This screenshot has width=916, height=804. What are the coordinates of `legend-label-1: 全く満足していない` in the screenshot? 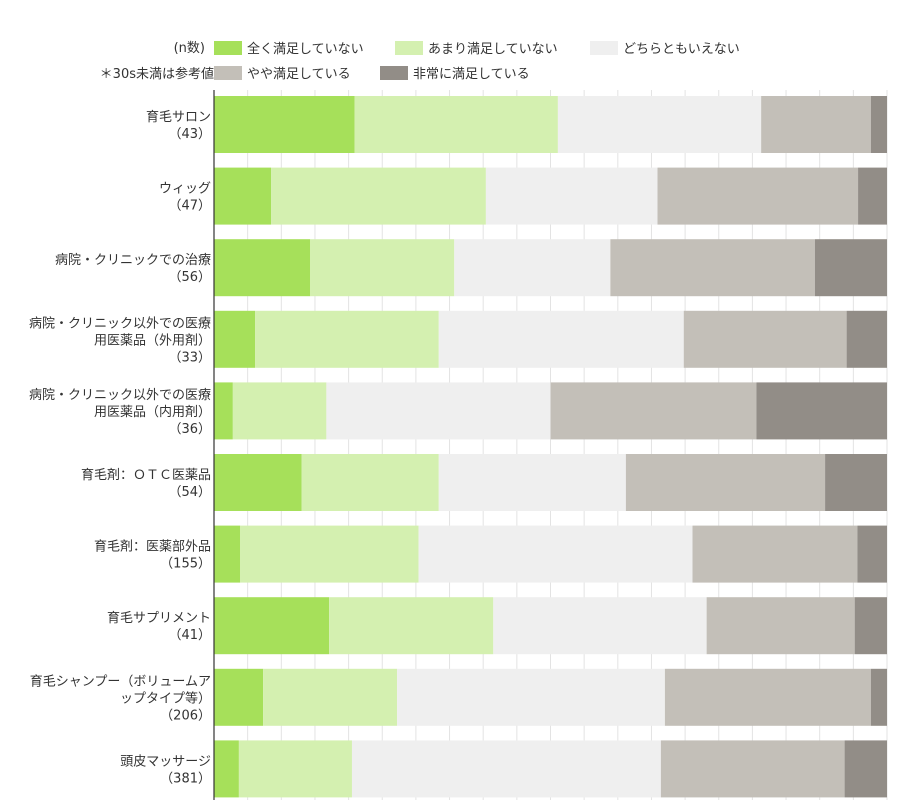 It's located at (305, 49).